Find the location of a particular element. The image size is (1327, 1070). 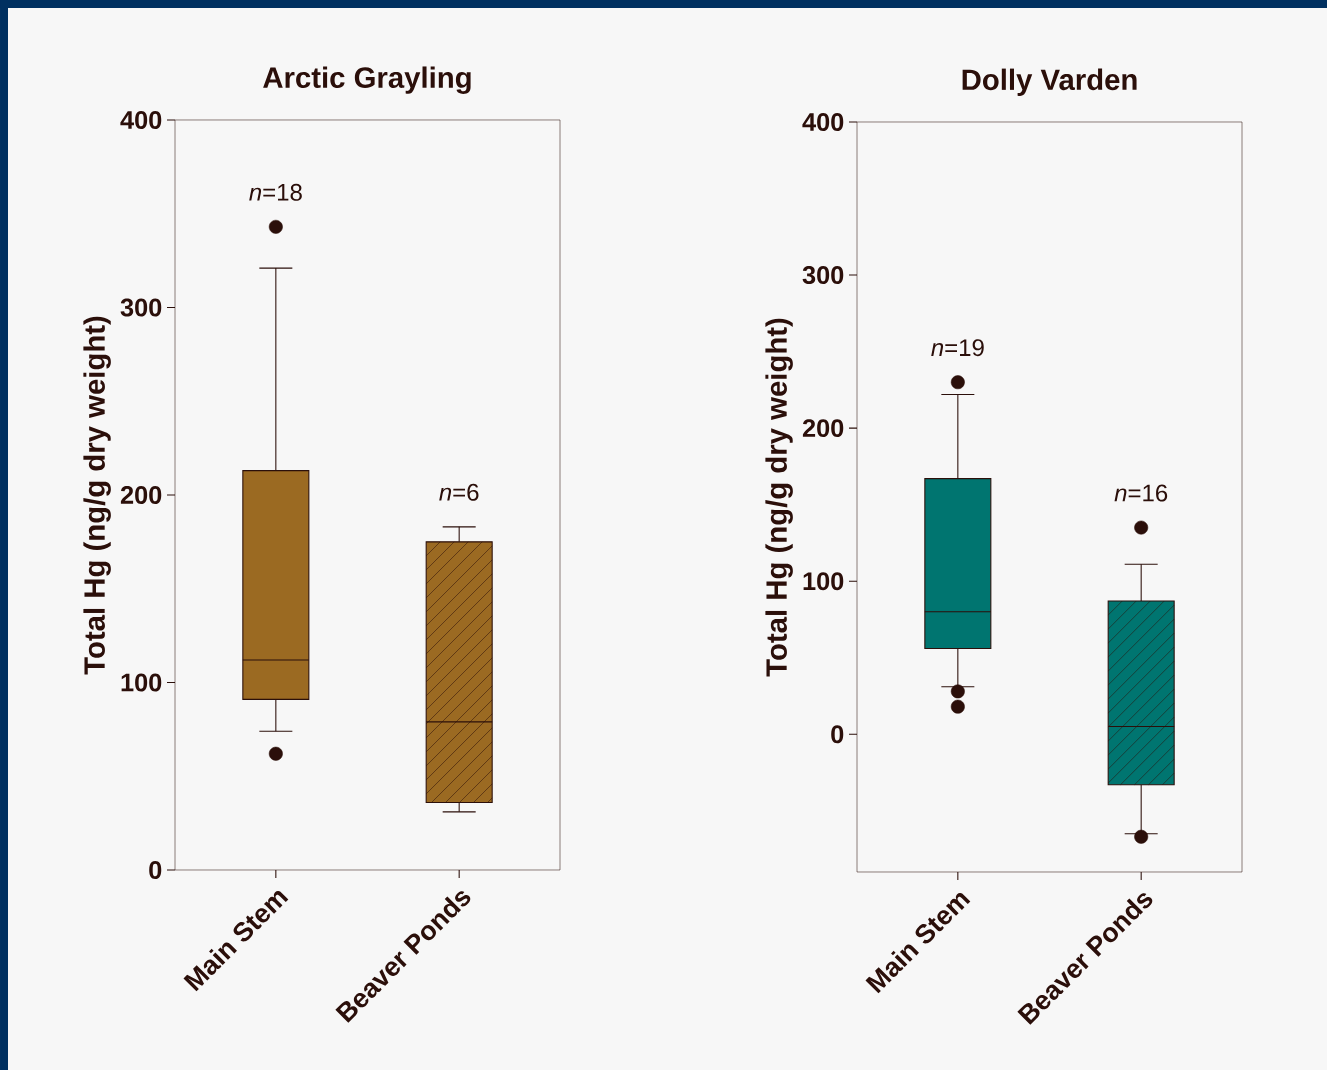

annotation: n=16 is located at coordinates (1141, 493).